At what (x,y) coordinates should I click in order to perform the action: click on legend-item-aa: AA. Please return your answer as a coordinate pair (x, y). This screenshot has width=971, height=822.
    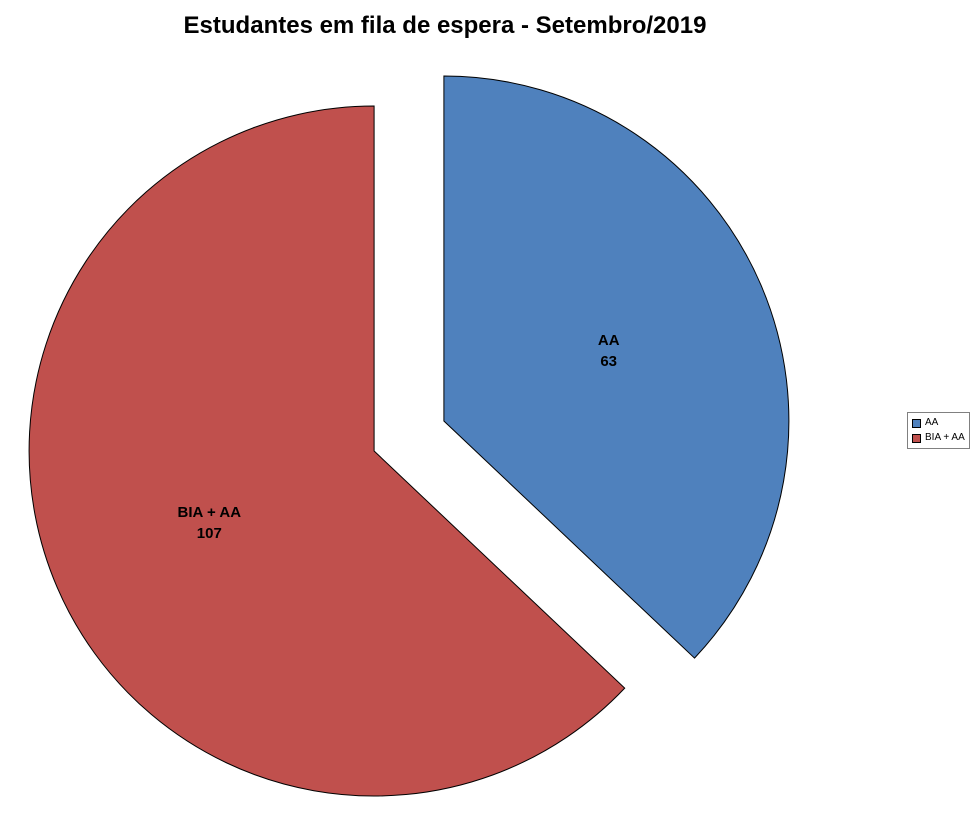
    Looking at the image, I should click on (938, 423).